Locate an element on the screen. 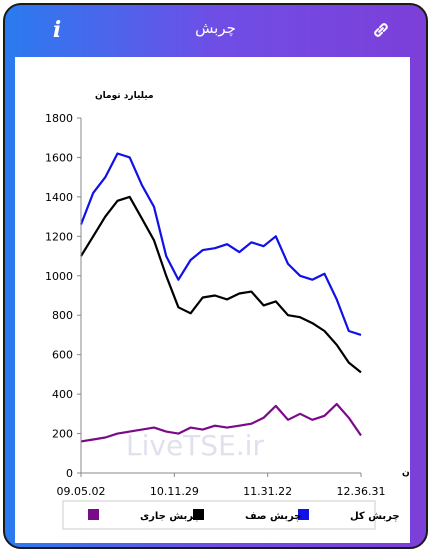  legend-label-2: چربش جاری is located at coordinates (170, 516).